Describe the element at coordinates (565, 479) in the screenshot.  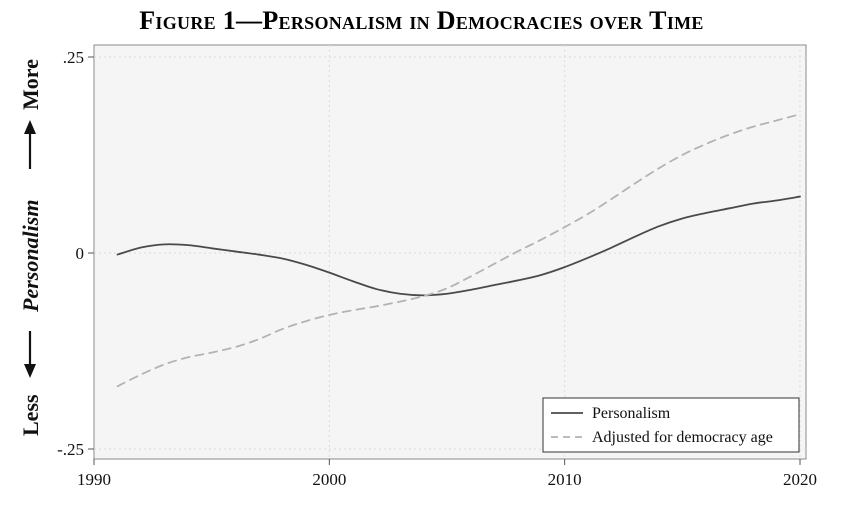
I see `x-tick-label: 2010` at that location.